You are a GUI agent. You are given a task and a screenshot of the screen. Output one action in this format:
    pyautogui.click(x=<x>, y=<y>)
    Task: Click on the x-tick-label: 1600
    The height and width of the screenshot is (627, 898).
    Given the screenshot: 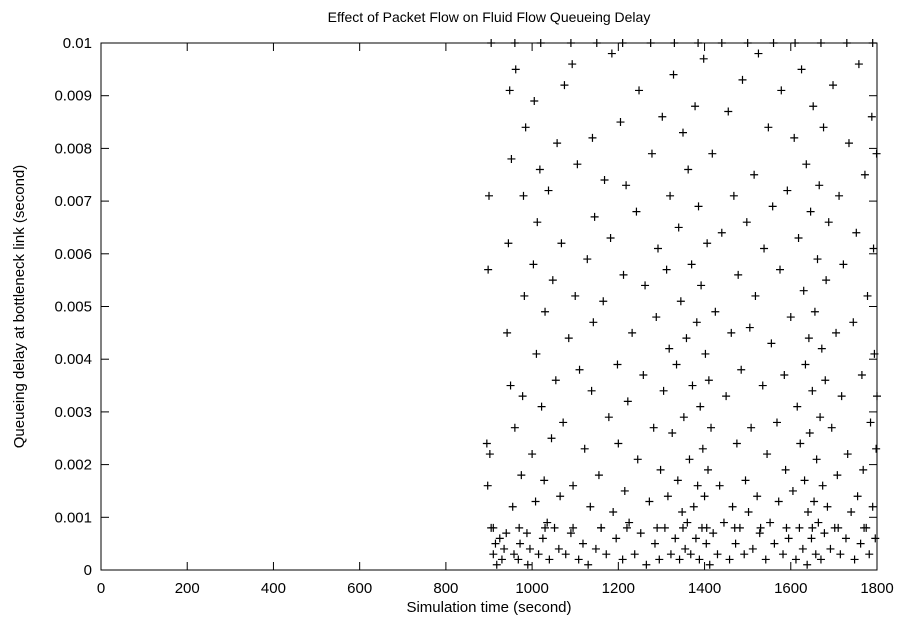 What is the action you would take?
    pyautogui.click(x=790, y=588)
    